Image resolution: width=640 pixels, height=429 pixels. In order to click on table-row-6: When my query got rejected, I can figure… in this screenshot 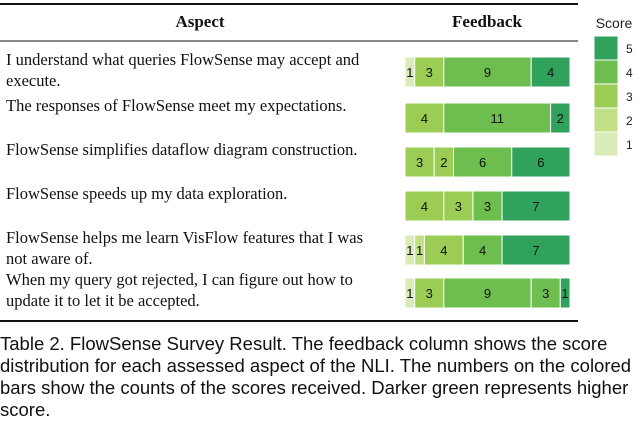, I will do `click(288, 290)`.